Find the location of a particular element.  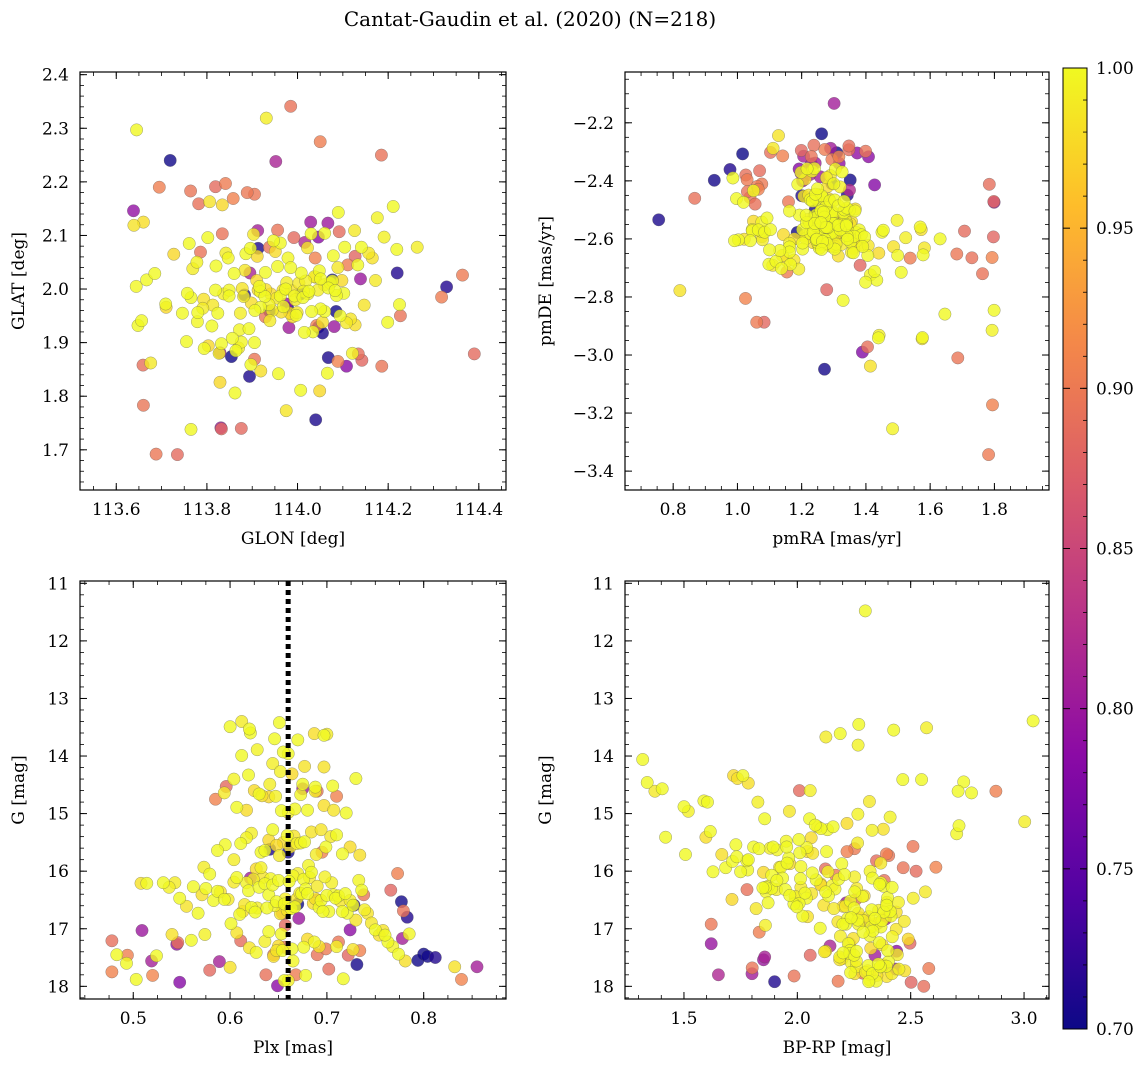

x-axis-label: Plx [mas] is located at coordinates (293, 1048).